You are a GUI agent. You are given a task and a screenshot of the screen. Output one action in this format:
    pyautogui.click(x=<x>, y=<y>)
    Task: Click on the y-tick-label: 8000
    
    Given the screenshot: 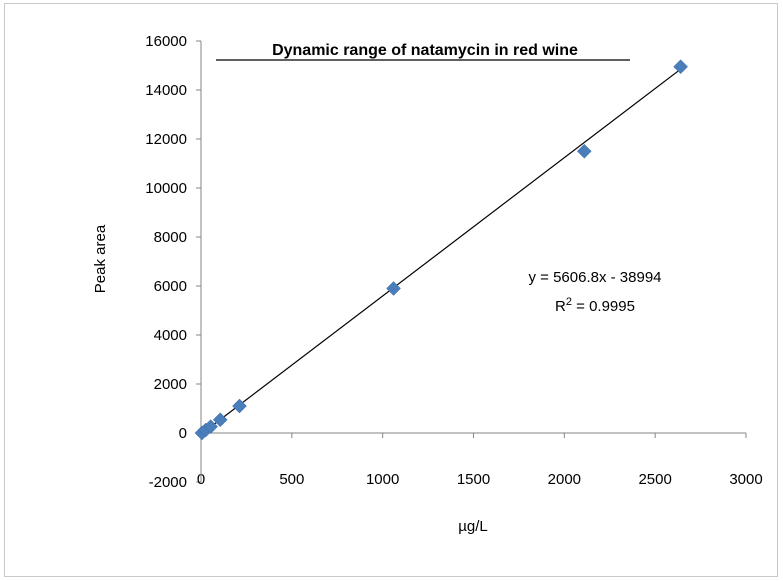 What is the action you would take?
    pyautogui.click(x=170, y=237)
    